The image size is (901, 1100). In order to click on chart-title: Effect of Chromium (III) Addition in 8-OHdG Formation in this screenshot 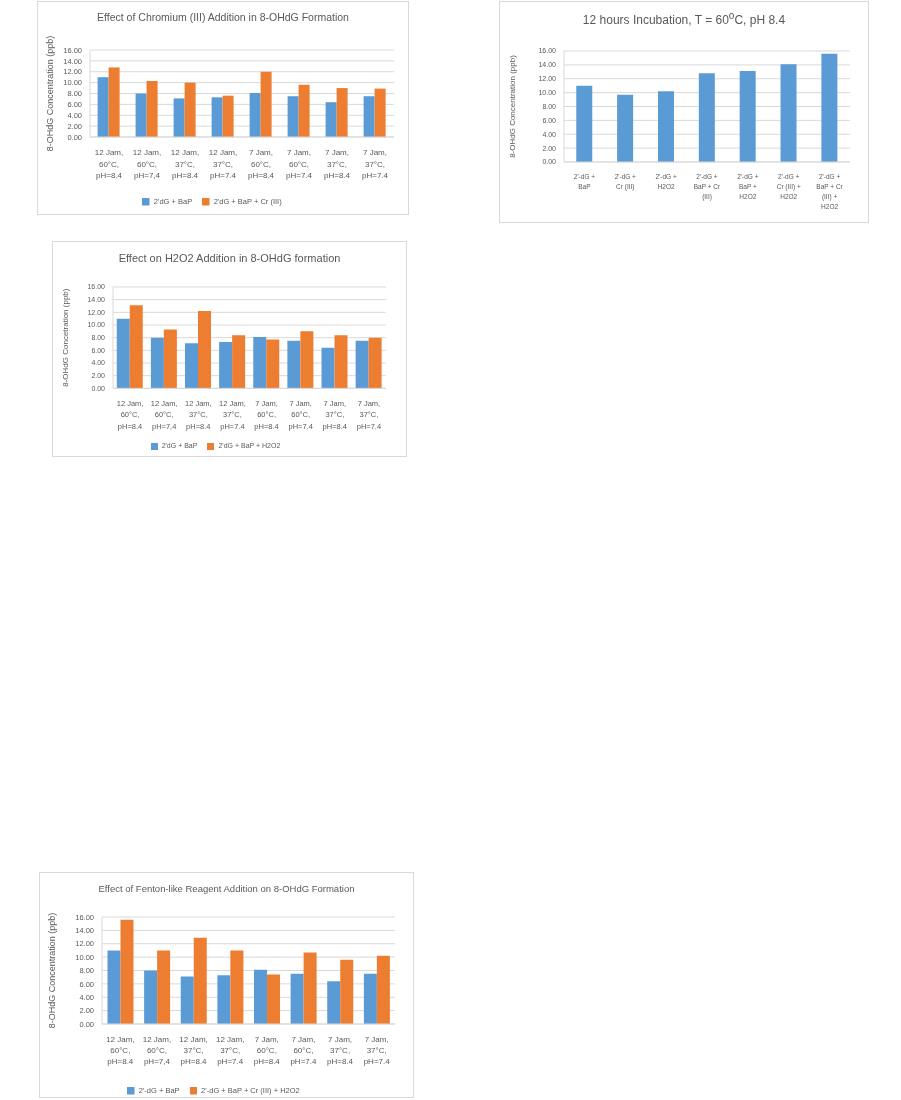, I will do `click(223, 17)`.